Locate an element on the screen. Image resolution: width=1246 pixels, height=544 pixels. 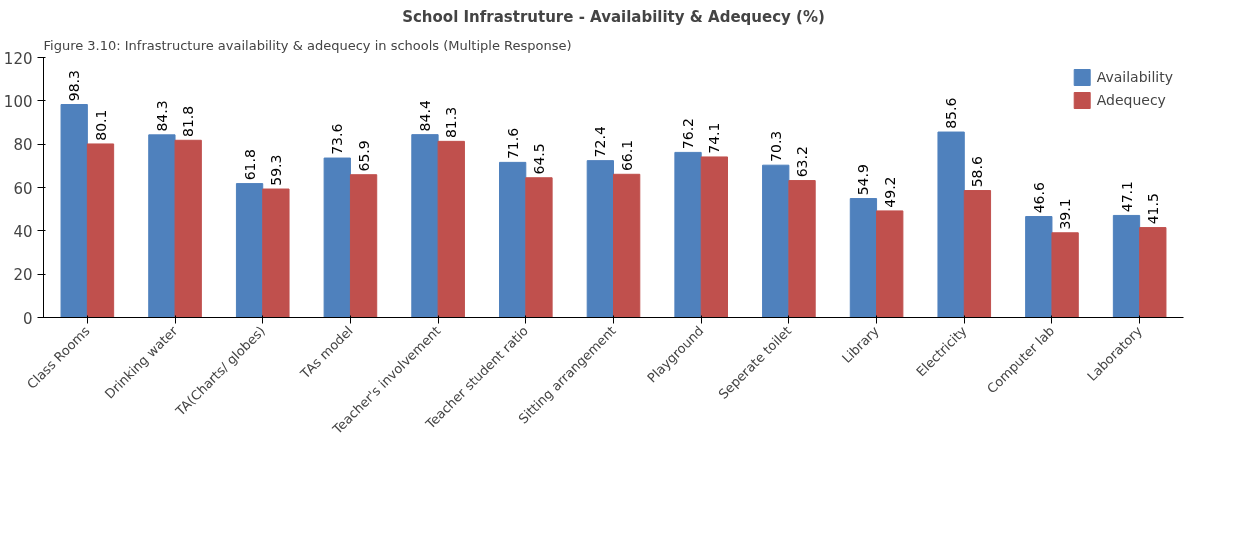
y-tick-label: 0 is located at coordinates (27, 318).